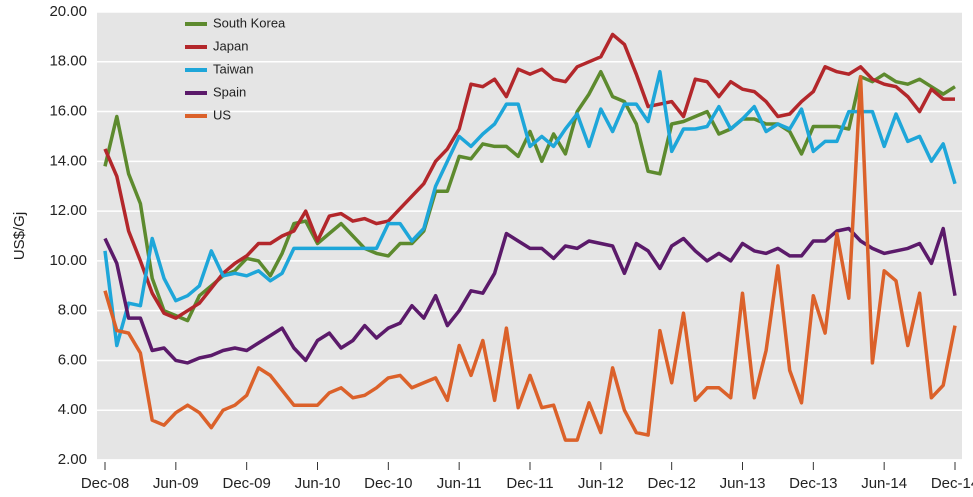 This screenshot has height=497, width=973. Describe the element at coordinates (388, 483) in the screenshot. I see `x-tick-label: Dec-10` at that location.